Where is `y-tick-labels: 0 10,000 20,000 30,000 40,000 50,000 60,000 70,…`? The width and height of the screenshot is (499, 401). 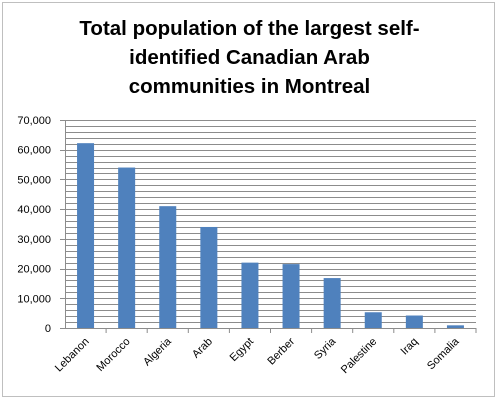
y-tick-labels: 0 10,000 20,000 30,000 40,000 50,000 60,000 70,… is located at coordinates (34, 225).